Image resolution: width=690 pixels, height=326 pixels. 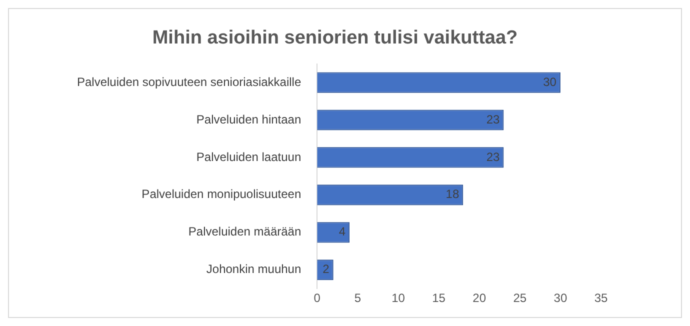 I want to click on x-tick-label: 35, so click(x=601, y=298).